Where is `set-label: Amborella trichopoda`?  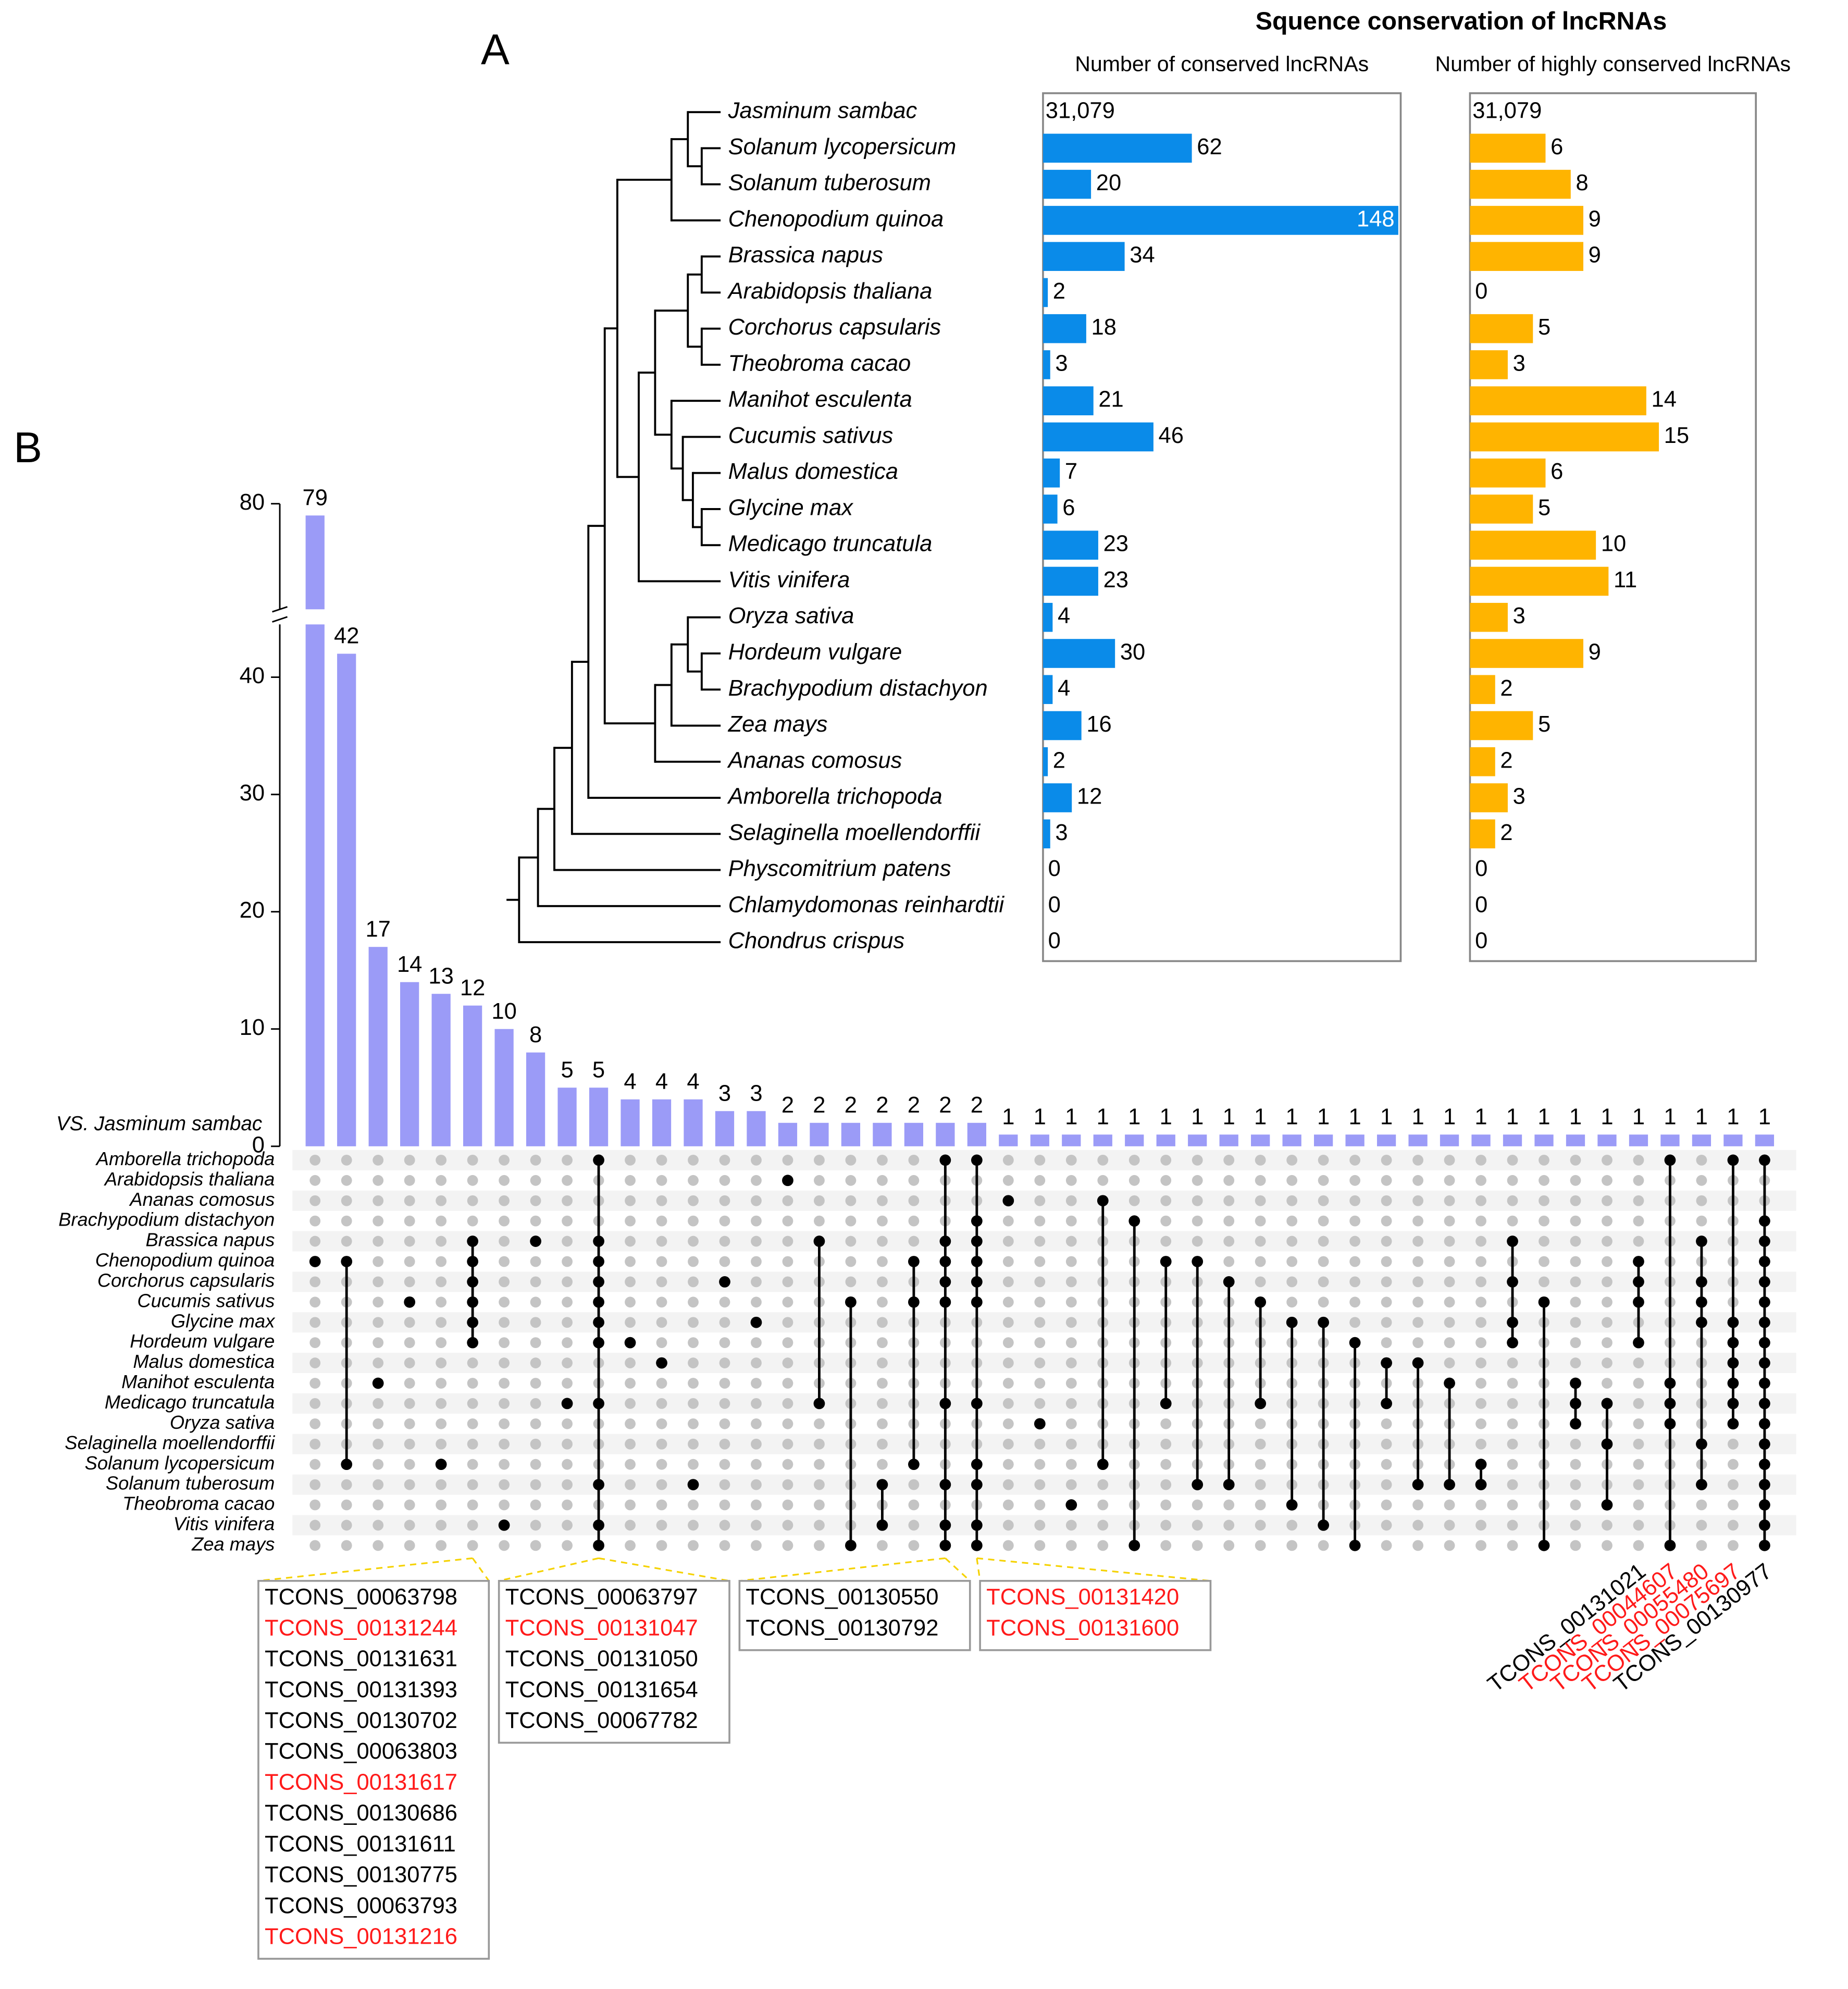
set-label: Amborella trichopoda is located at coordinates (185, 1158).